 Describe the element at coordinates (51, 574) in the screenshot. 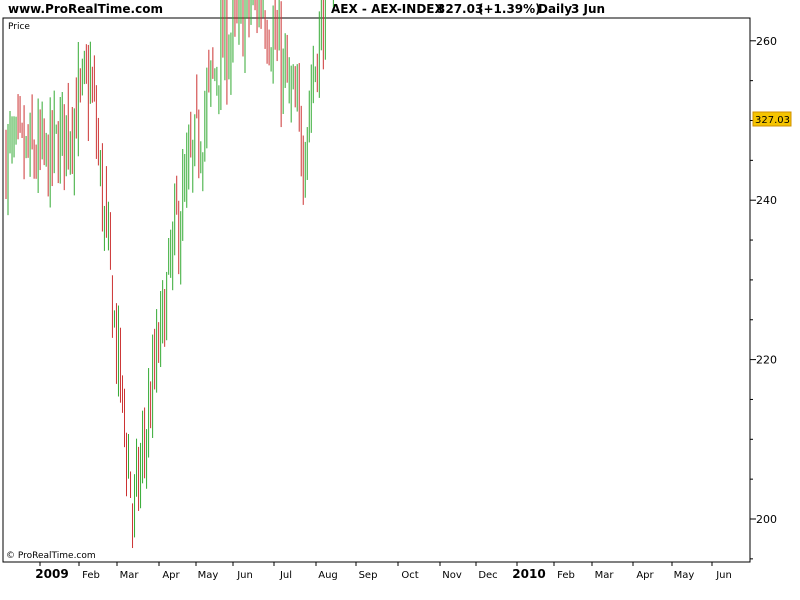

I see `x-tick-label: 2009` at that location.